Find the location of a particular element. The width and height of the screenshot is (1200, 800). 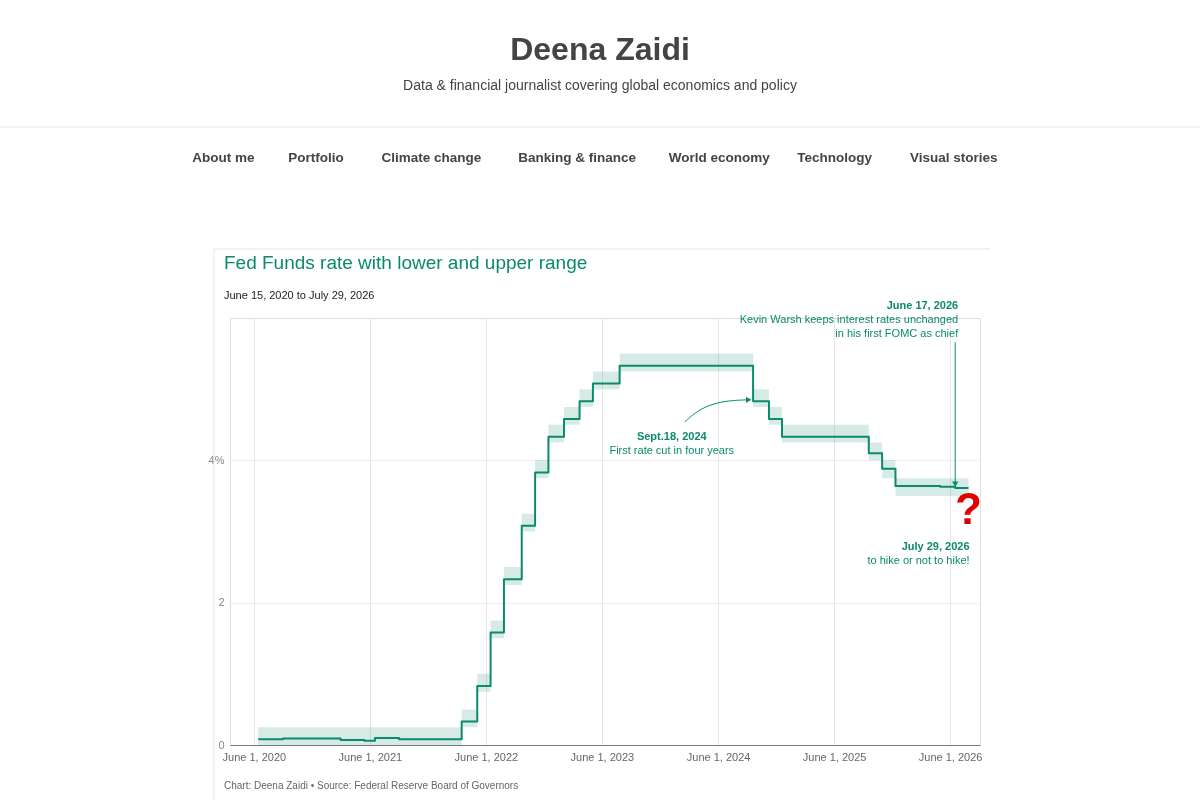

text: Data & financial journalist covering global economics and policy is located at coordinates (600, 85).